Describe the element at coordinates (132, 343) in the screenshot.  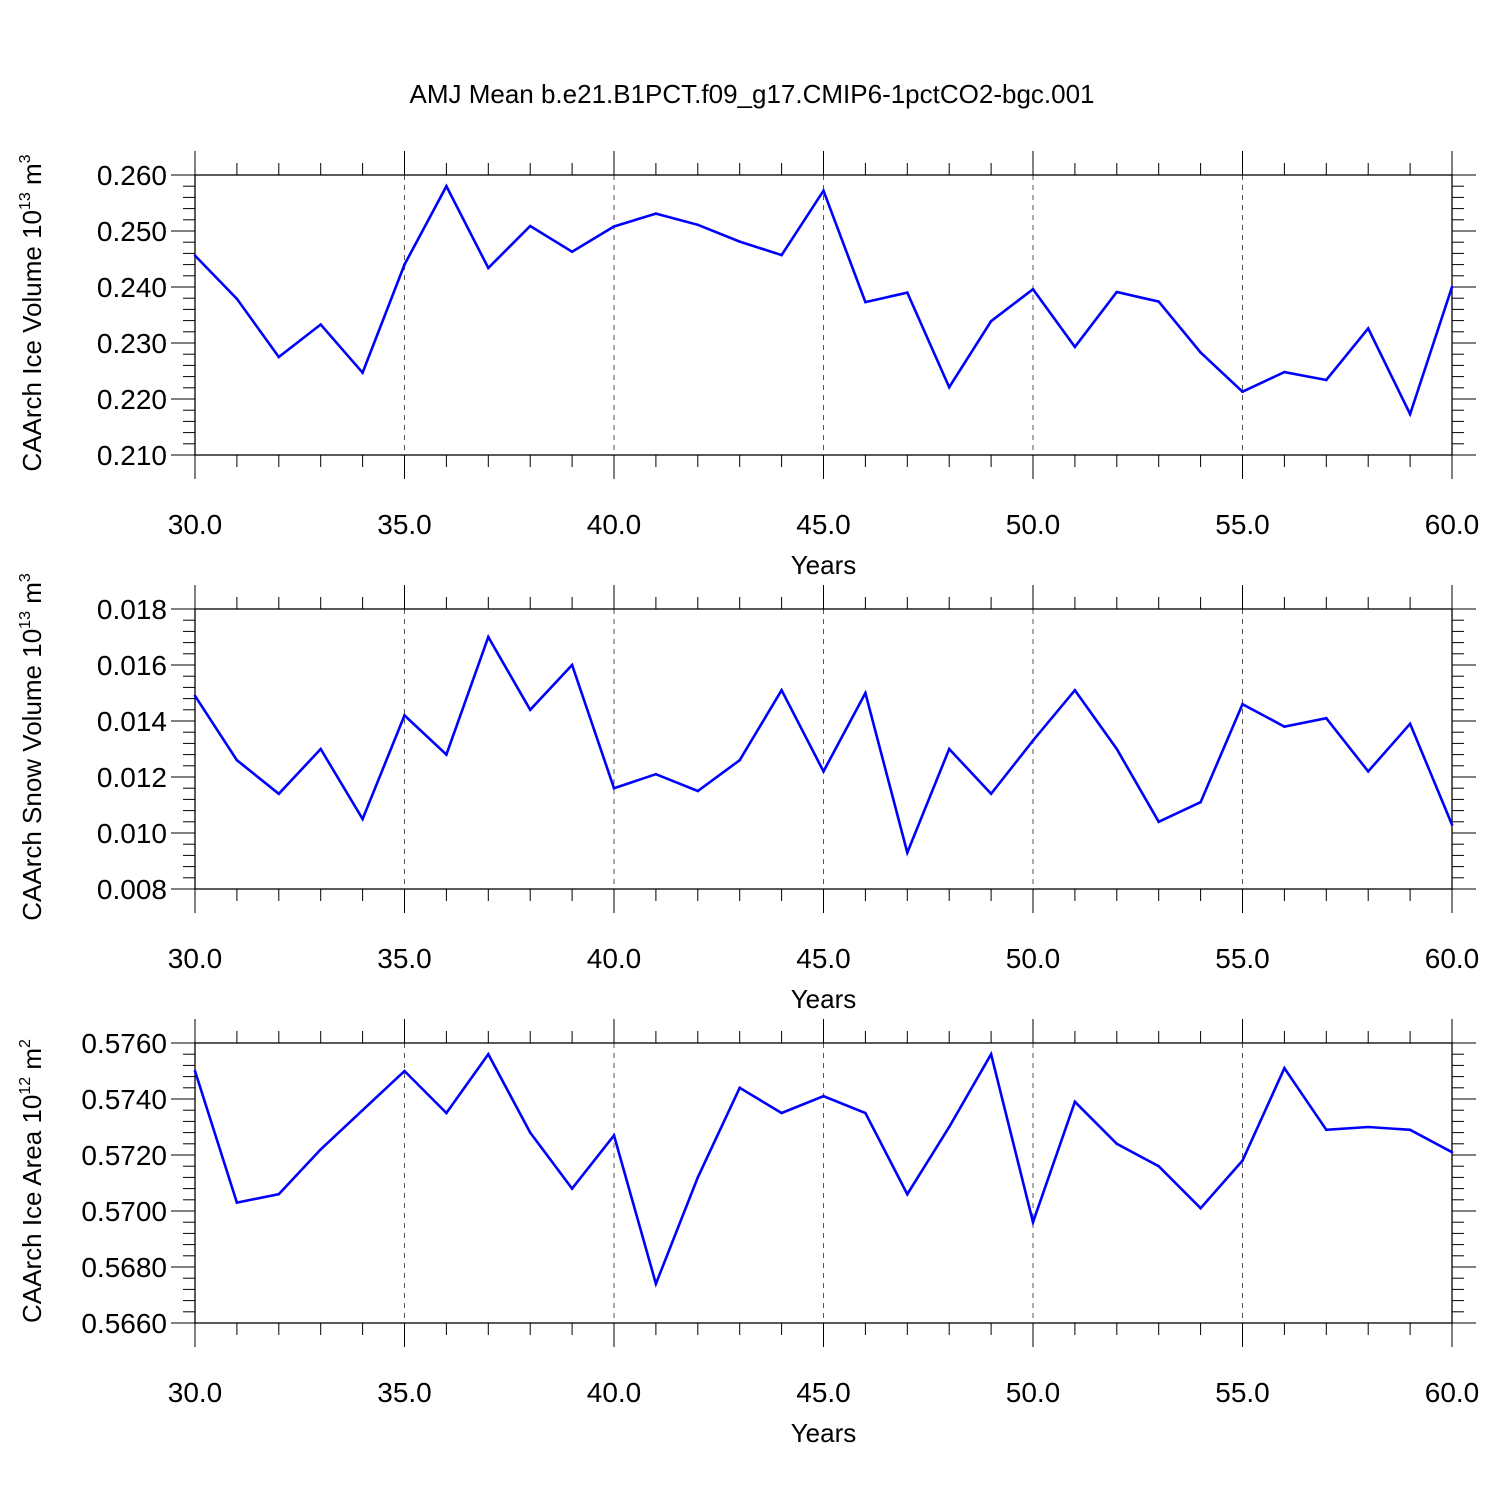
I see `y-tick-label: 0.230` at that location.